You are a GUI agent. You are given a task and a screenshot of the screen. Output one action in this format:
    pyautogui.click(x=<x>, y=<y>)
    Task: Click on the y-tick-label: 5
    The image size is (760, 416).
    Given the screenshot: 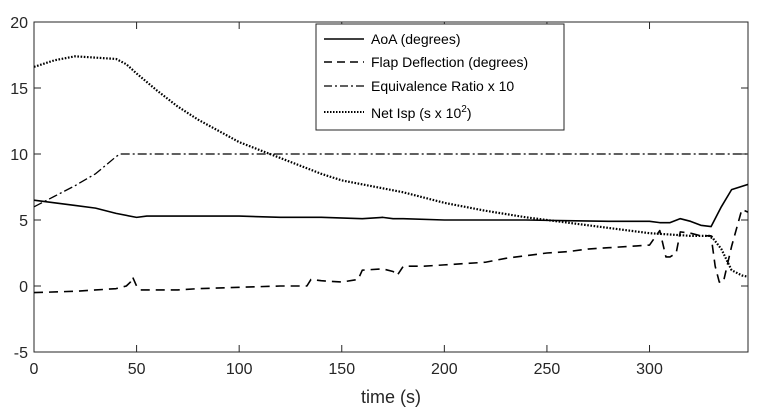 What is the action you would take?
    pyautogui.click(x=23, y=221)
    